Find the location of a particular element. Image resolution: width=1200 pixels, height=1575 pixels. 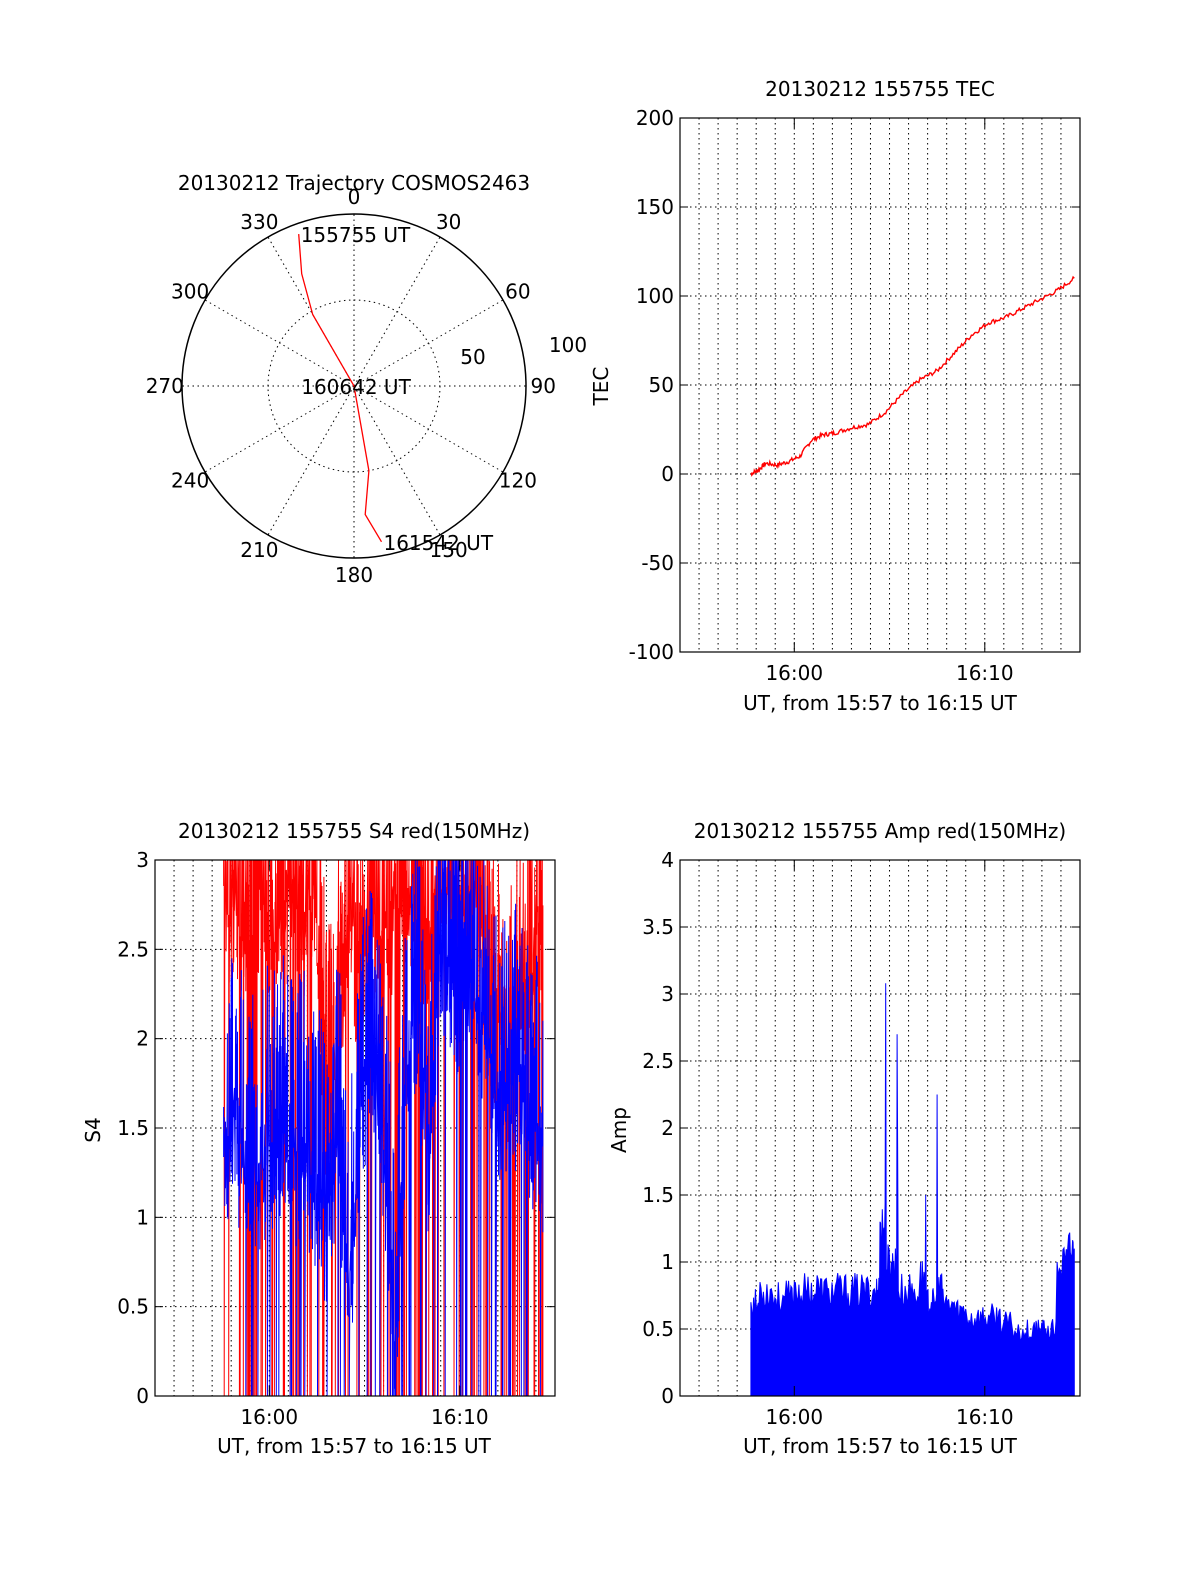

tec-plot: 200 150 100 50 0 -50 -100 16:00 16:10 is located at coordinates (855, 395).